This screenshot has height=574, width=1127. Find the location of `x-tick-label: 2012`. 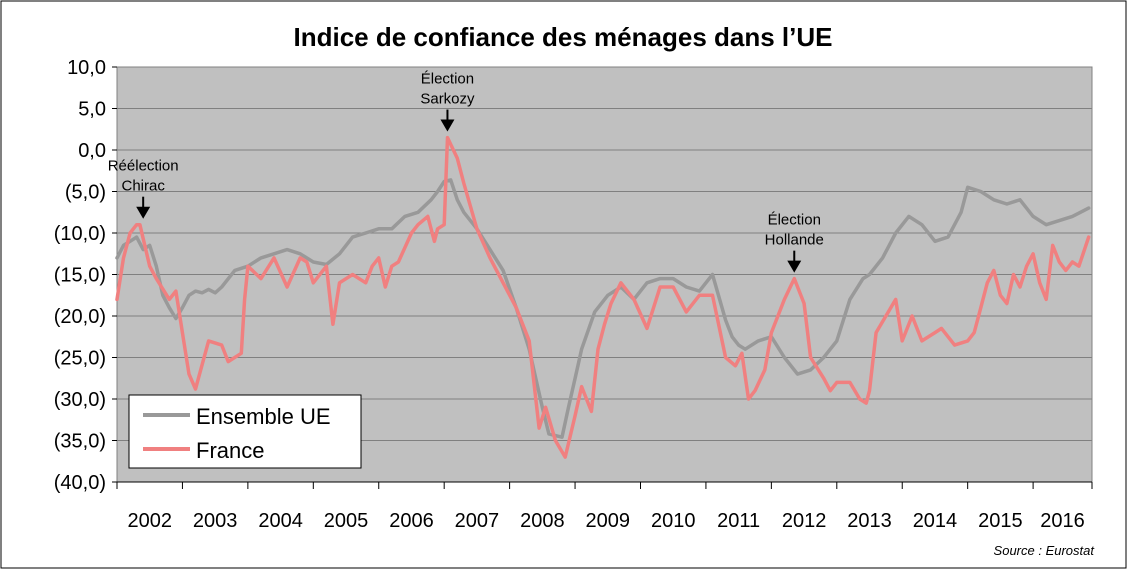

x-tick-label: 2012 is located at coordinates (804, 521).